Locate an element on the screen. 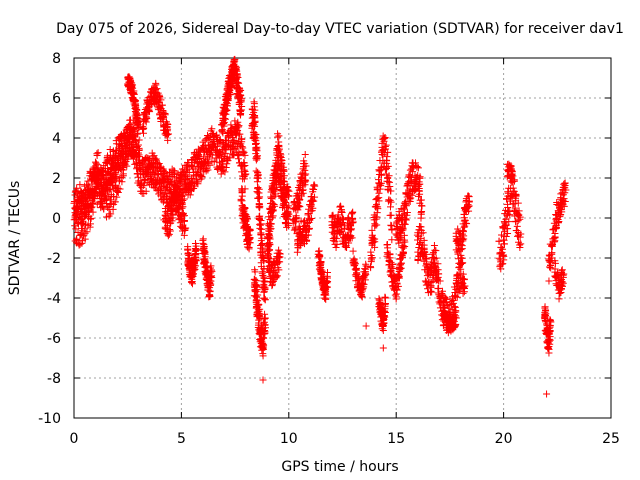 Image resolution: width=640 pixels, height=480 pixels. x-tick-label: 5 is located at coordinates (181, 439).